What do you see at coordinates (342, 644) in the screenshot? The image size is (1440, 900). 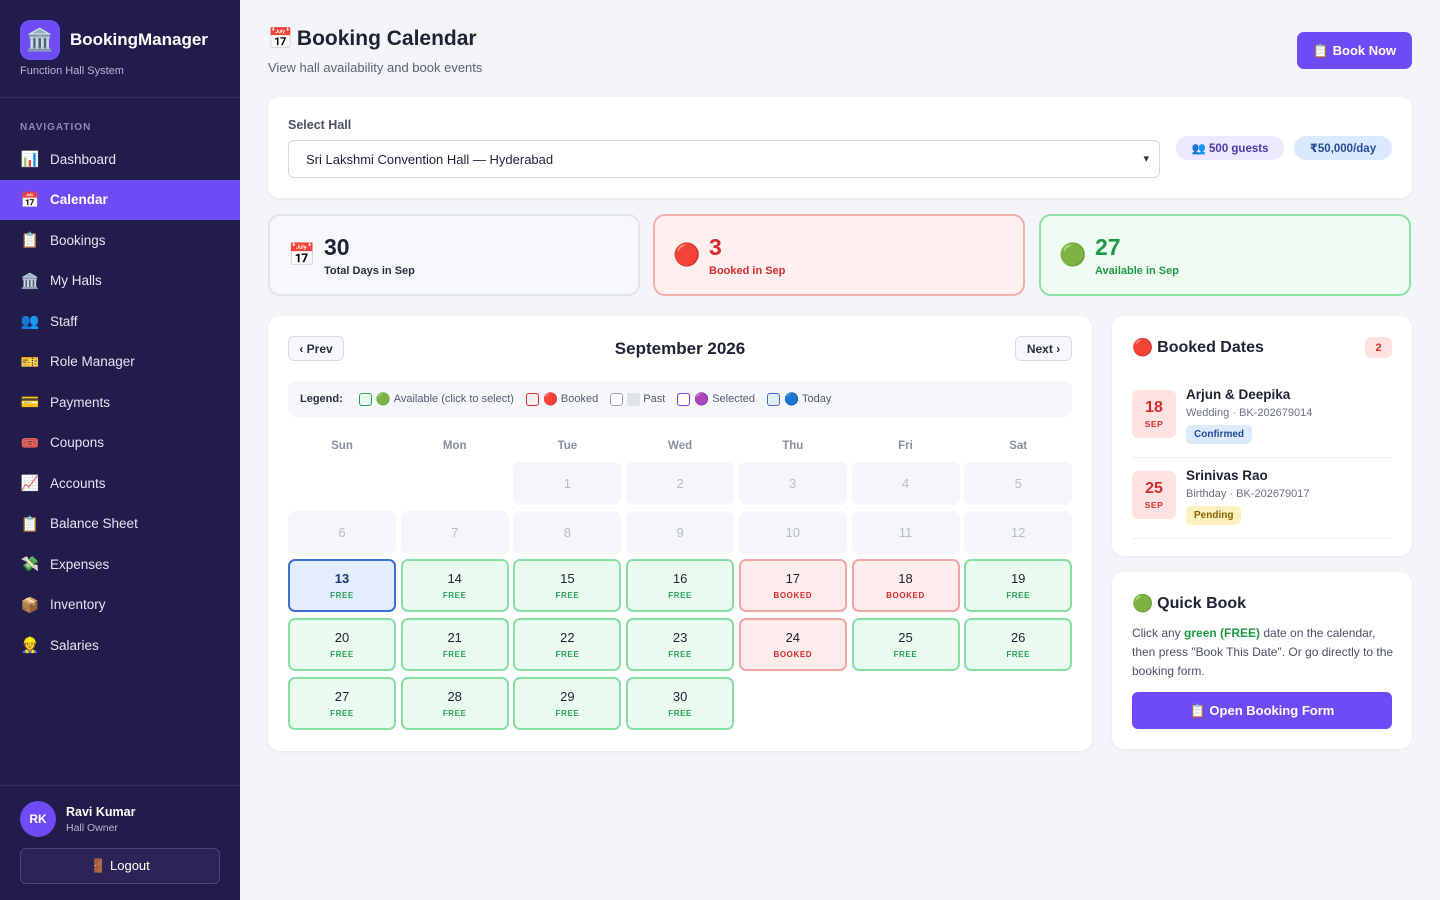 I see `calendar-day-free: 20 FREE` at bounding box center [342, 644].